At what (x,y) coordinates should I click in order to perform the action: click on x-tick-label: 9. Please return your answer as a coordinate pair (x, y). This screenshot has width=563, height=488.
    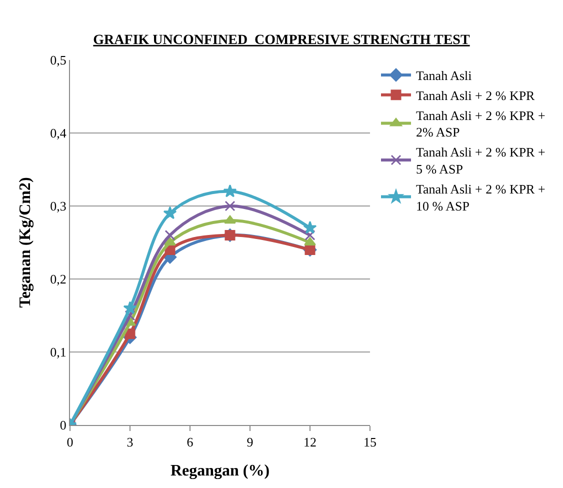
    Looking at the image, I should click on (250, 442).